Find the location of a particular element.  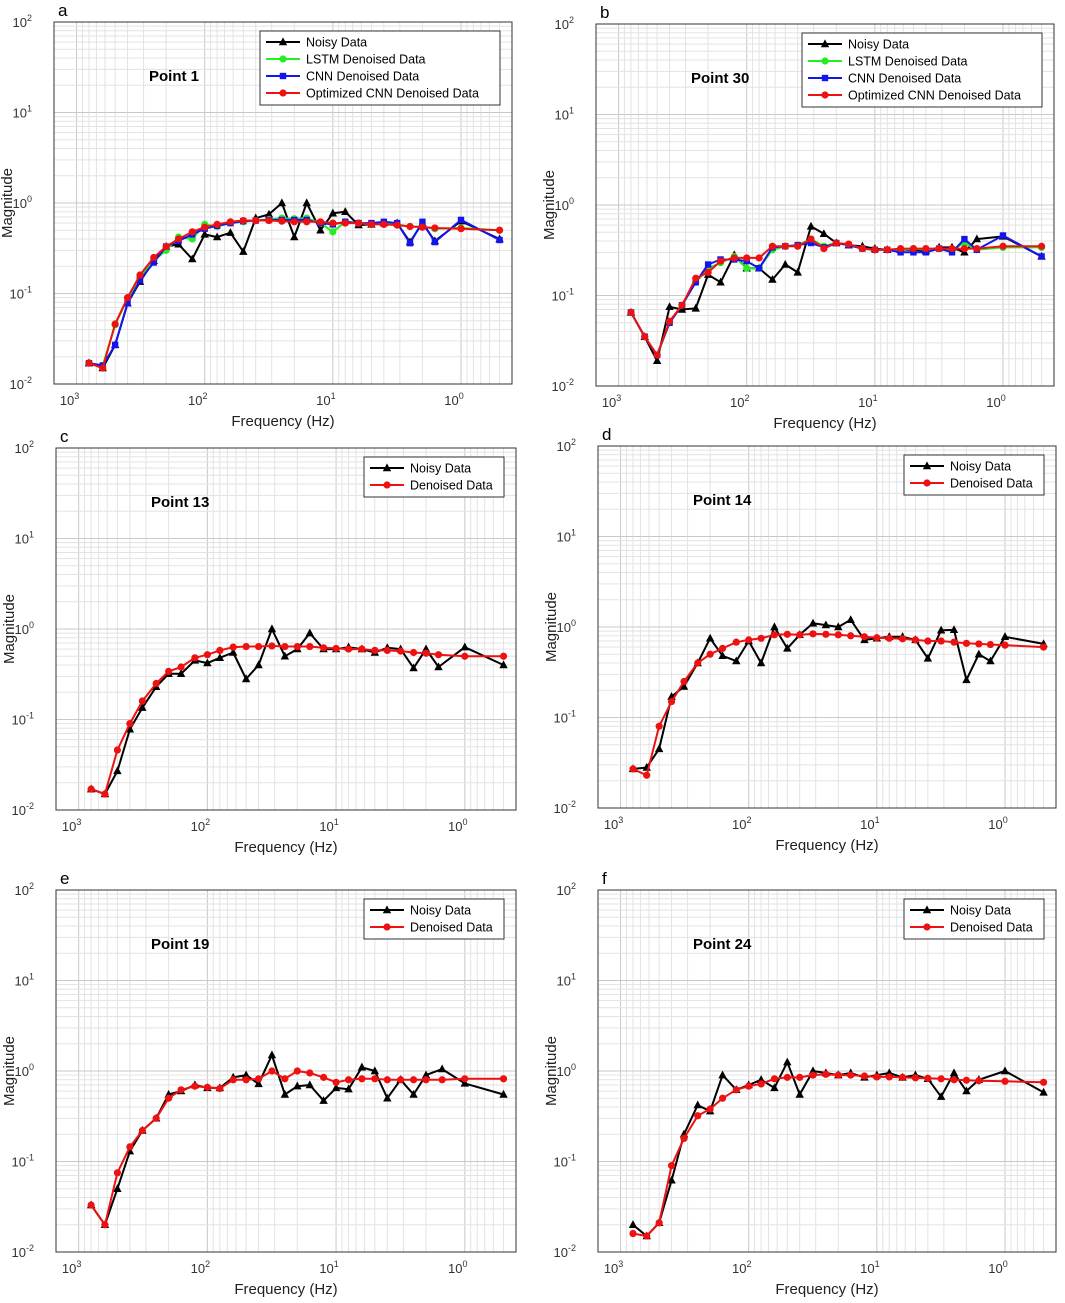

x-tick-label: 10⁰ is located at coordinates (997, 1267).